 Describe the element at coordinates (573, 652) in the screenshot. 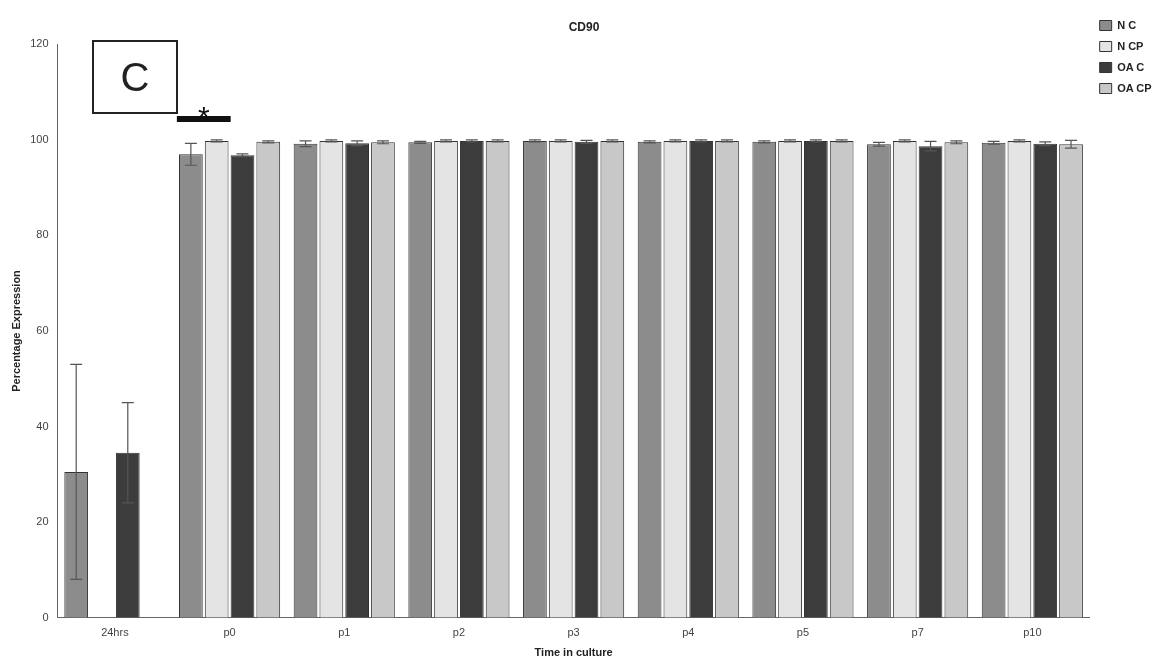

I see `x-axis-title: Time in culture` at that location.